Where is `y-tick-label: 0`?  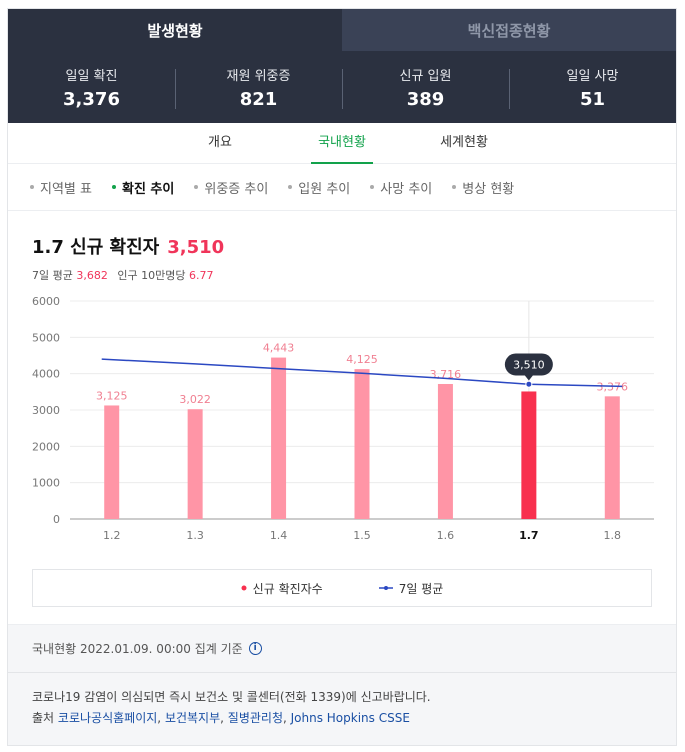
y-tick-label: 0 is located at coordinates (56, 519).